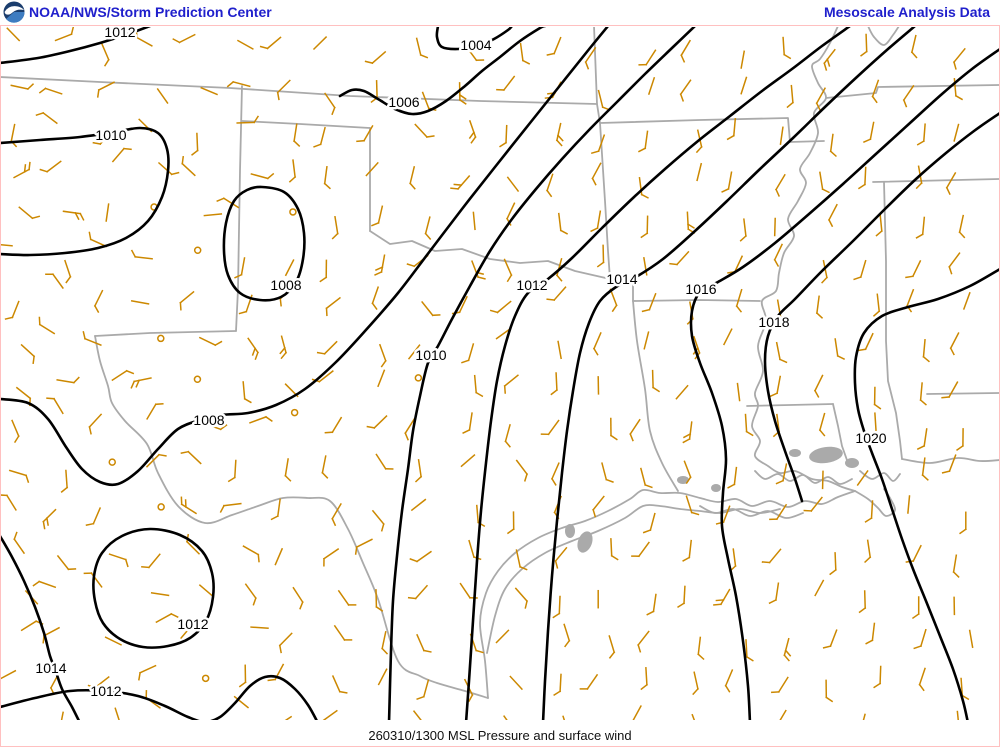 Image resolution: width=1000 pixels, height=750 pixels. I want to click on isobar-label-1020: 1020, so click(870, 438).